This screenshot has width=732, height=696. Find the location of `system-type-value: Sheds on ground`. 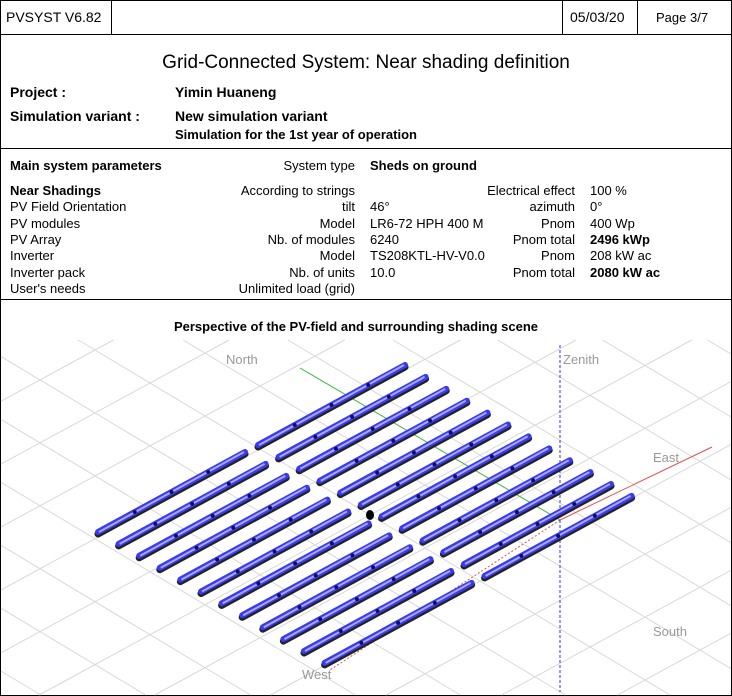

system-type-value: Sheds on ground is located at coordinates (423, 165).